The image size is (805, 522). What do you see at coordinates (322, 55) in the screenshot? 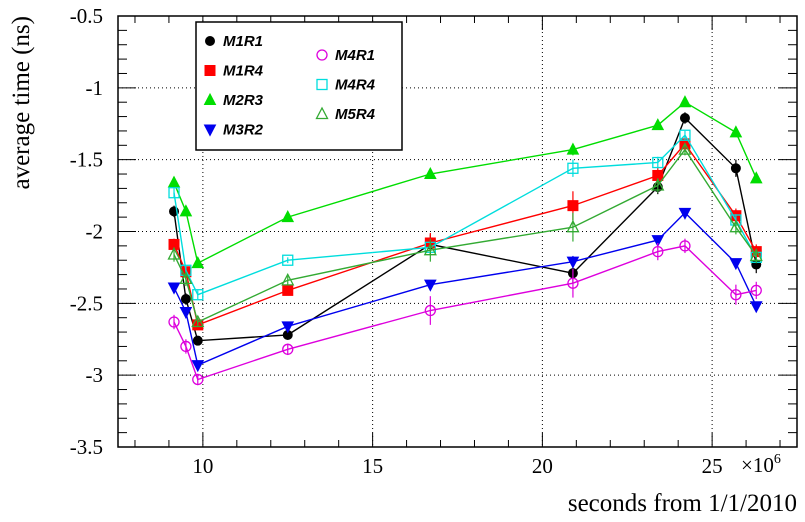
I see `legend-marker-m4r1` at bounding box center [322, 55].